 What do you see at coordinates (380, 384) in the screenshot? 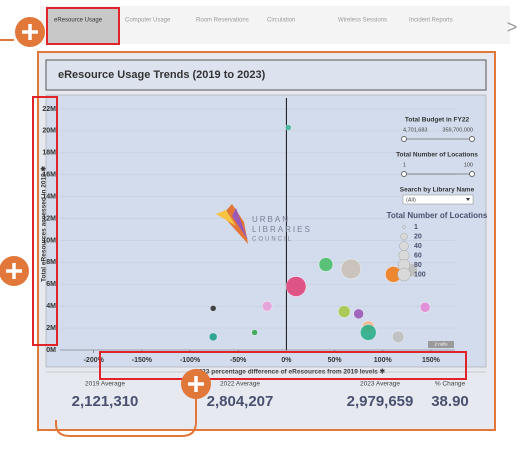
I see `stat-label: 2023 Average` at bounding box center [380, 384].